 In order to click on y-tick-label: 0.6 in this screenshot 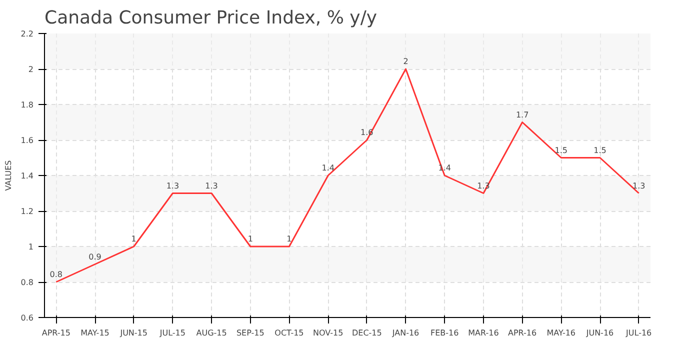, I will do `click(27, 318)`.